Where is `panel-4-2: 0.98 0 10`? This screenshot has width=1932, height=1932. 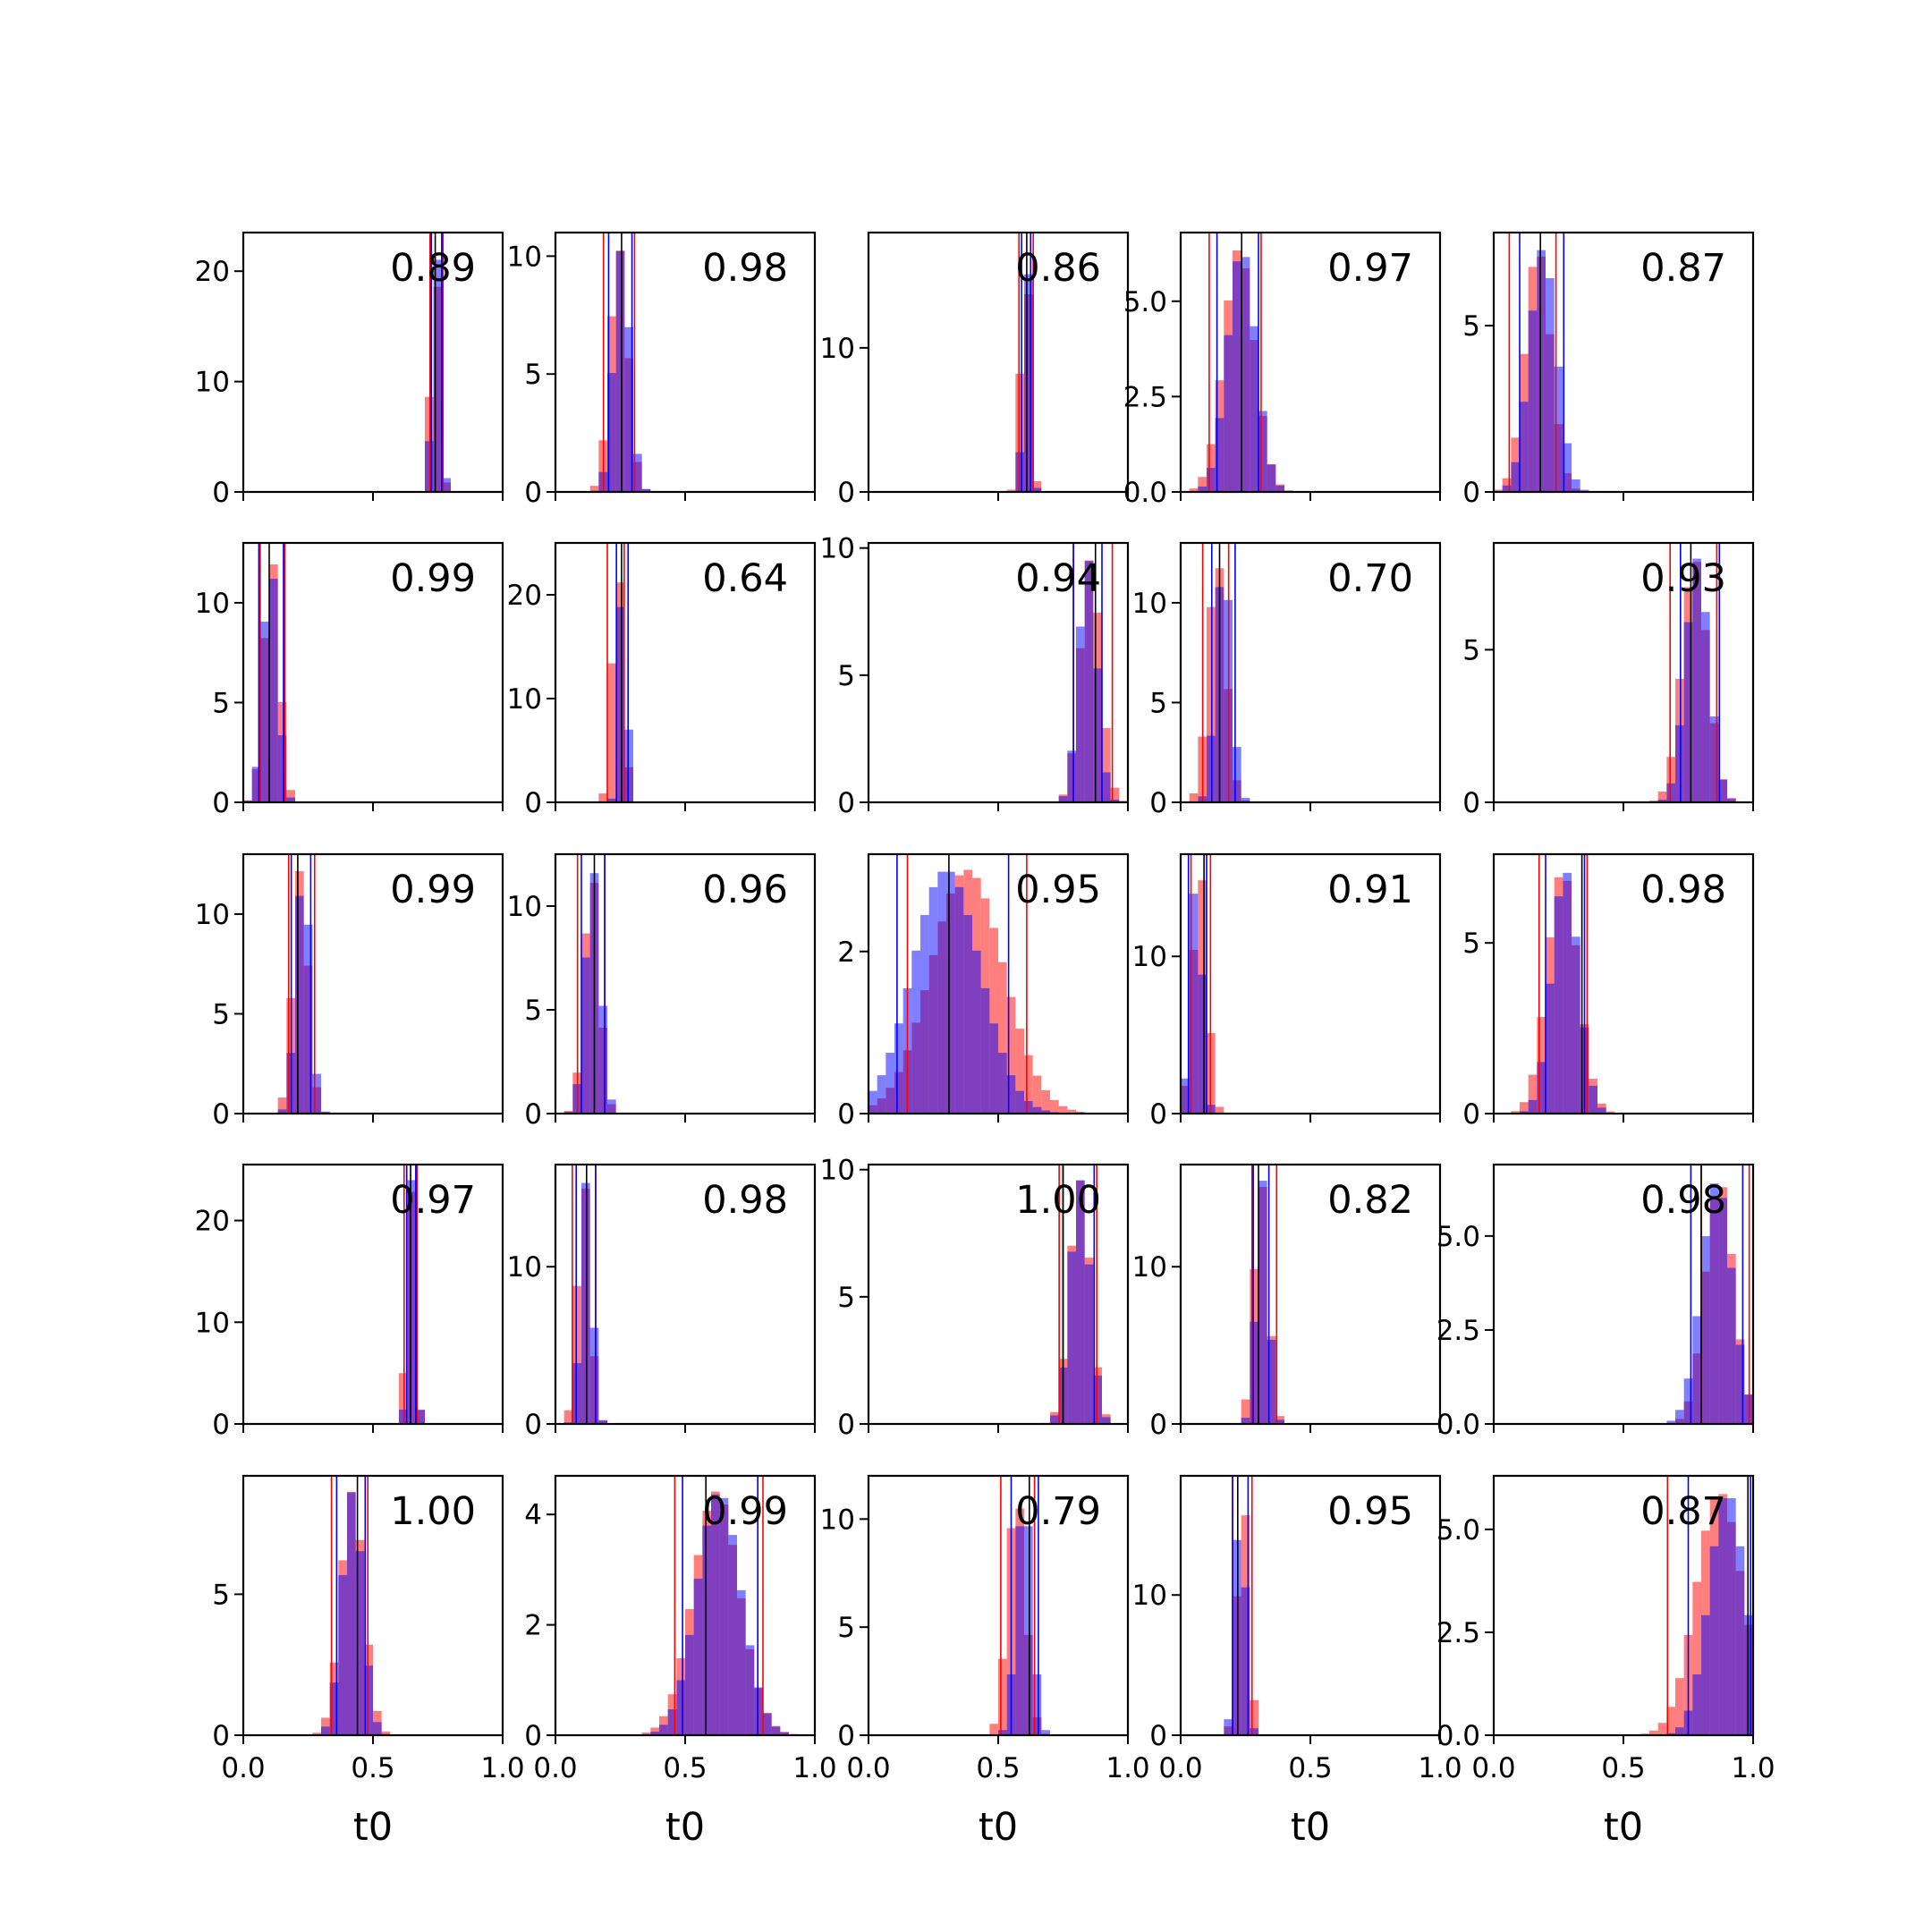 panel-4-2: 0.98 0 10 is located at coordinates (662, 1302).